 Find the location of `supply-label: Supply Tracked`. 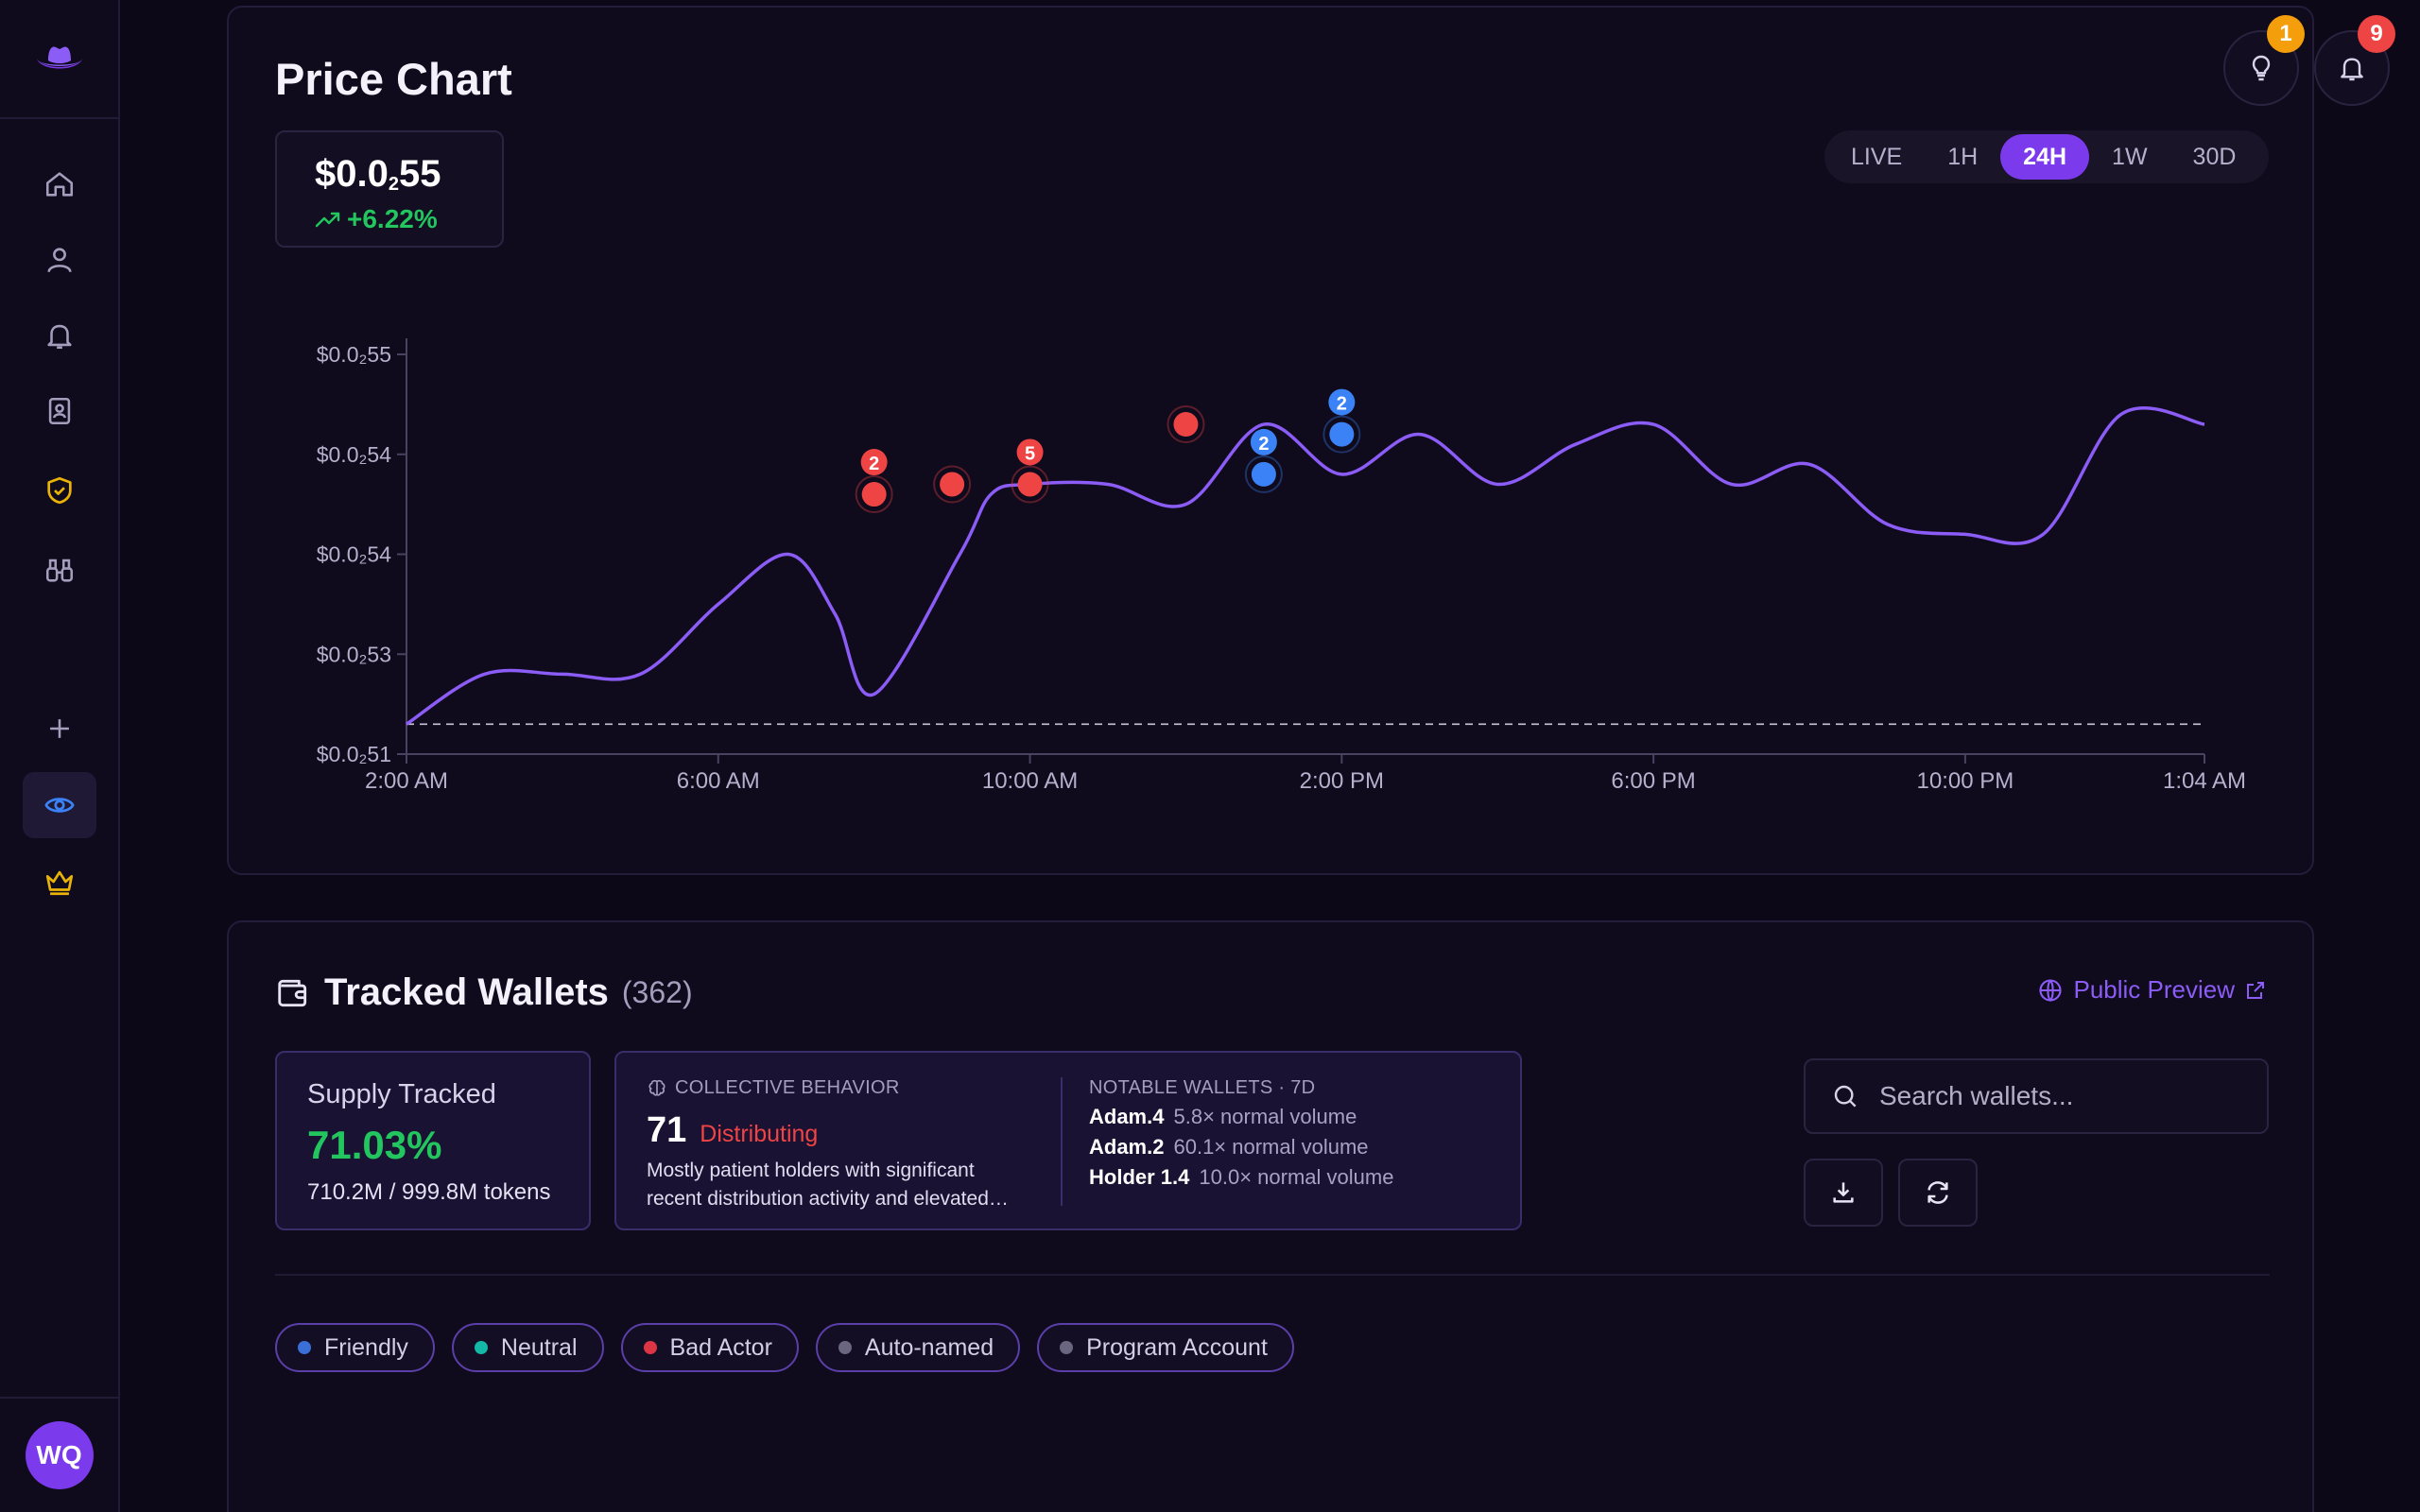

supply-label: Supply Tracked is located at coordinates (401, 1094).